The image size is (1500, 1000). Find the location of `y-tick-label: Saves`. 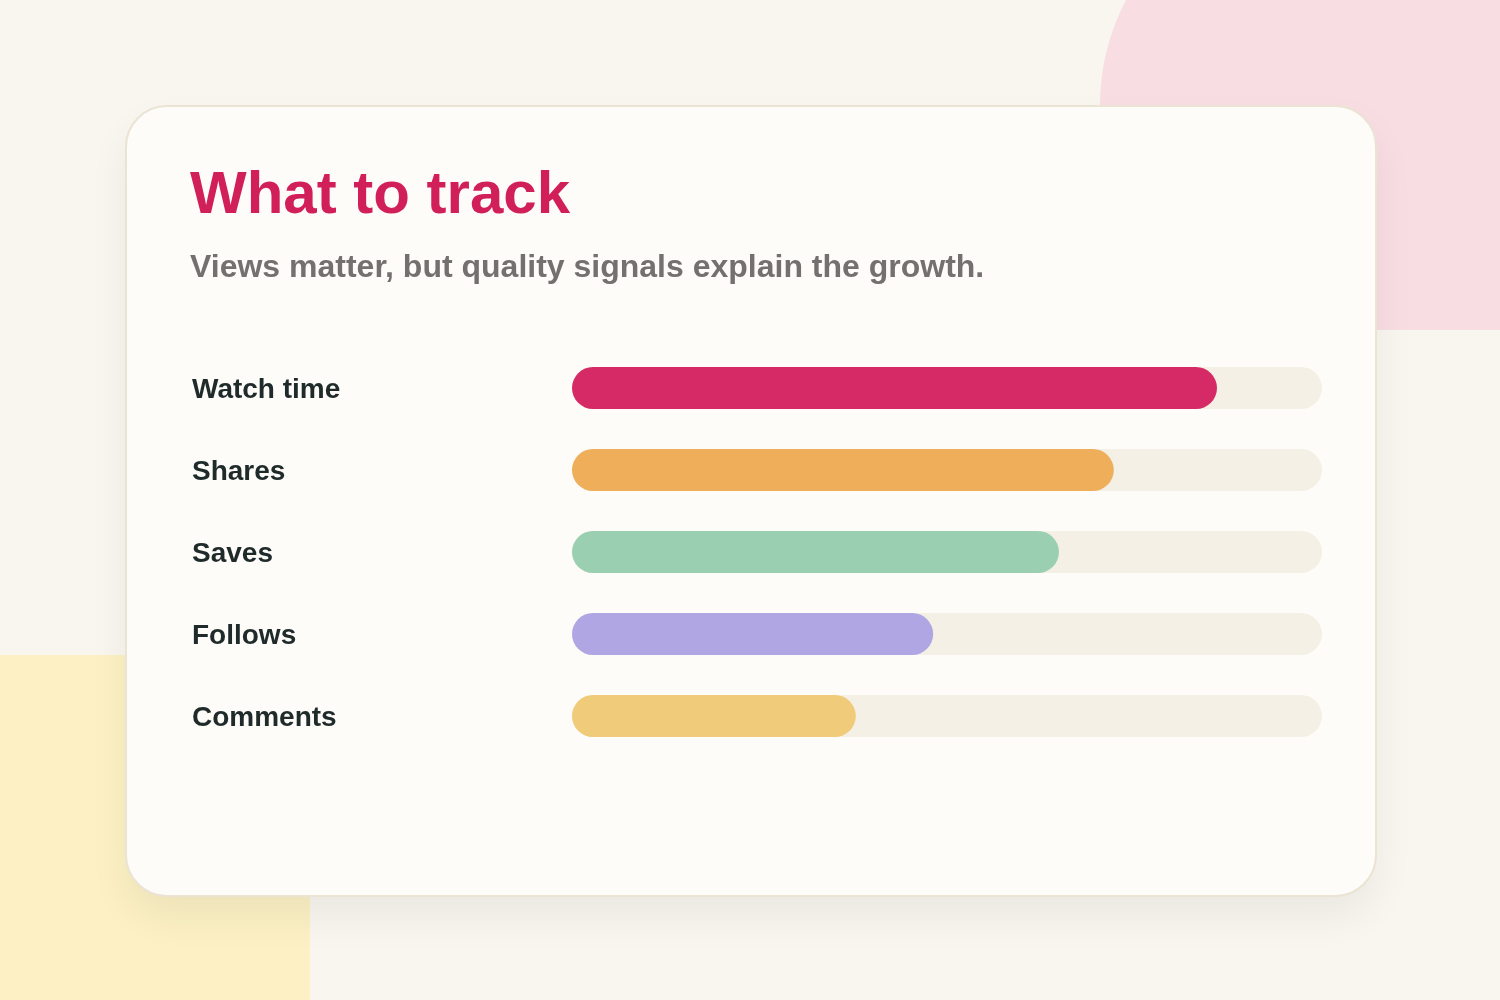

y-tick-label: Saves is located at coordinates (232, 552).